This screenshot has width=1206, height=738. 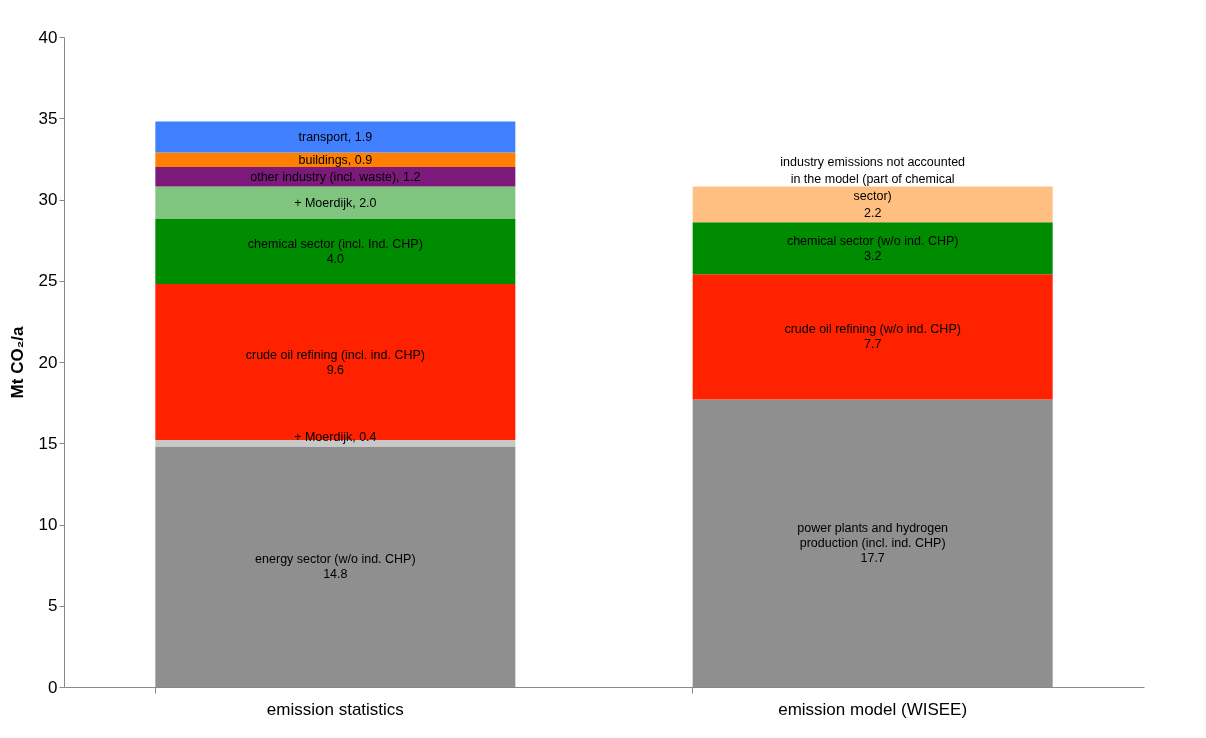 I want to click on data-label: chemical sector (incl. Ind. CHP) 4.0, so click(x=335, y=251).